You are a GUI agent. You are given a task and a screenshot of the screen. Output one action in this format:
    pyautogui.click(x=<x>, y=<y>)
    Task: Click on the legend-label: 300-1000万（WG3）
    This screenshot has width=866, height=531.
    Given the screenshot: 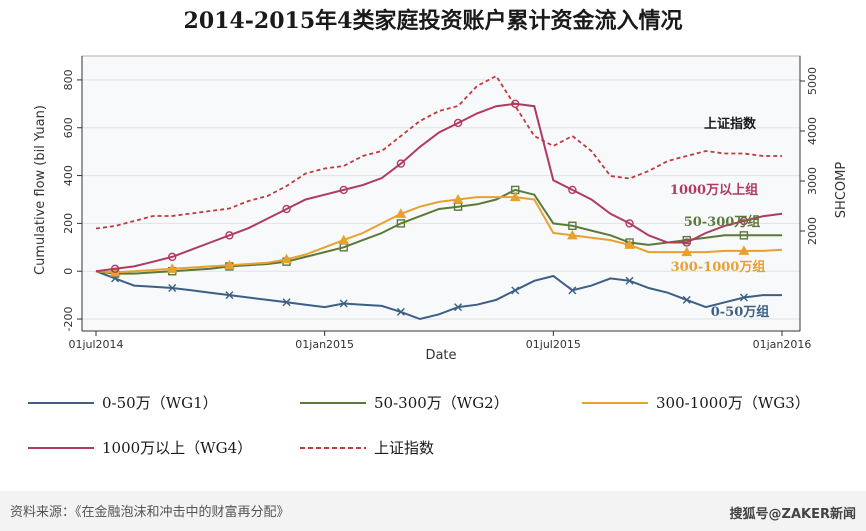 What is the action you would take?
    pyautogui.click(x=733, y=403)
    